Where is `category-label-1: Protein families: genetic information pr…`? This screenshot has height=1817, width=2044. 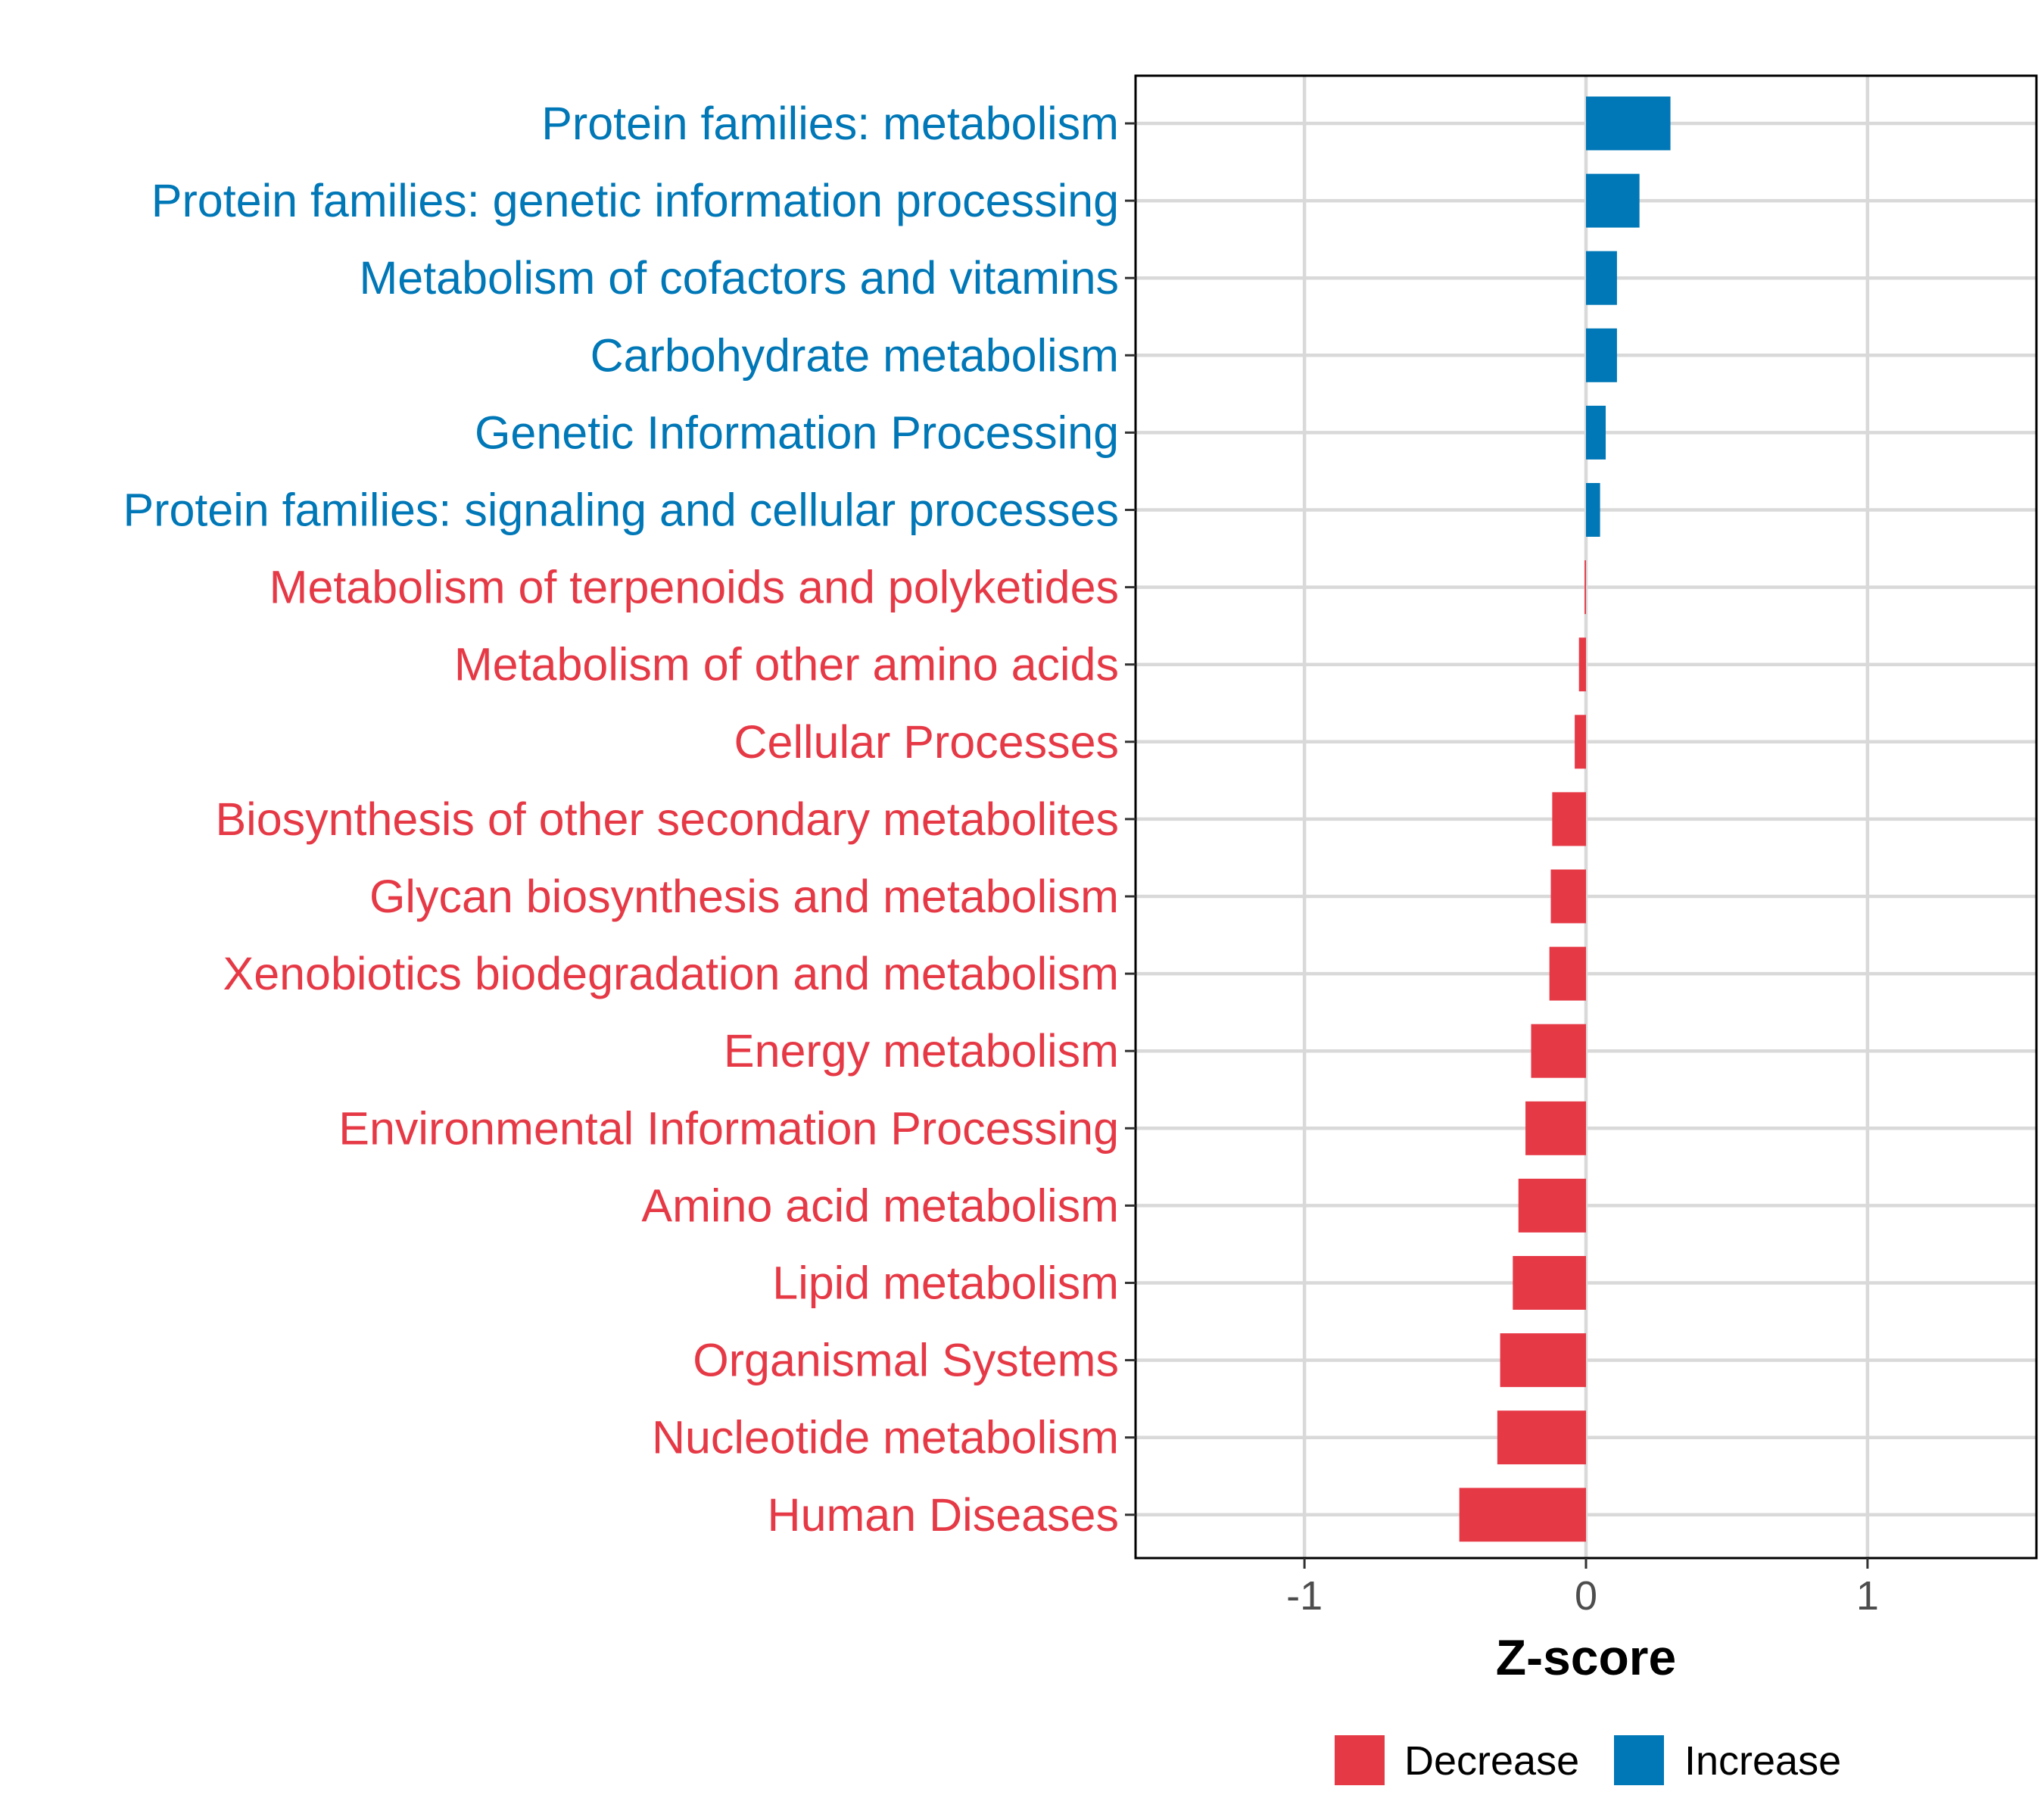 category-label-1: Protein families: genetic information pr… is located at coordinates (635, 200).